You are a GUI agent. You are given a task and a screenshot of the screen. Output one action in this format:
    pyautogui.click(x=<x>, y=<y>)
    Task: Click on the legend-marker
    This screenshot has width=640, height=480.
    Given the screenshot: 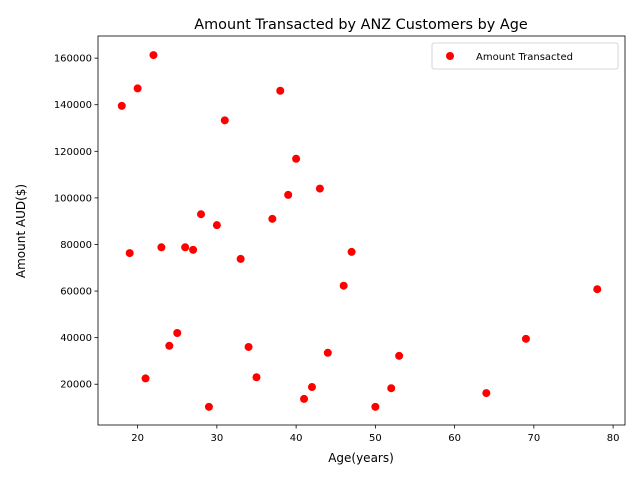 What is the action you would take?
    pyautogui.click(x=450, y=56)
    